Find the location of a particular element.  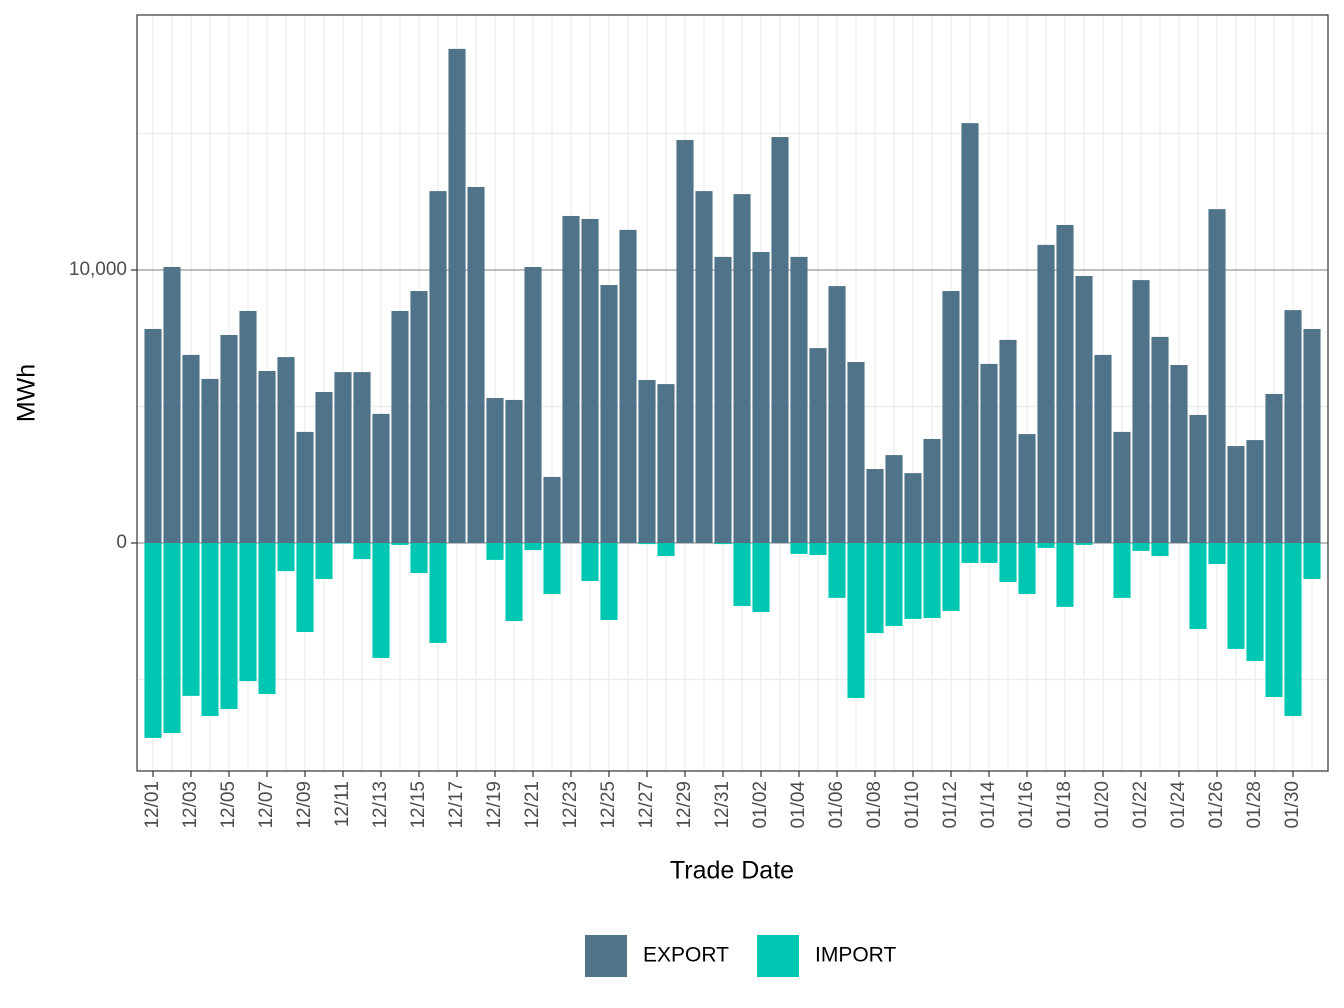

y-tick-label: 0 is located at coordinates (121, 542).